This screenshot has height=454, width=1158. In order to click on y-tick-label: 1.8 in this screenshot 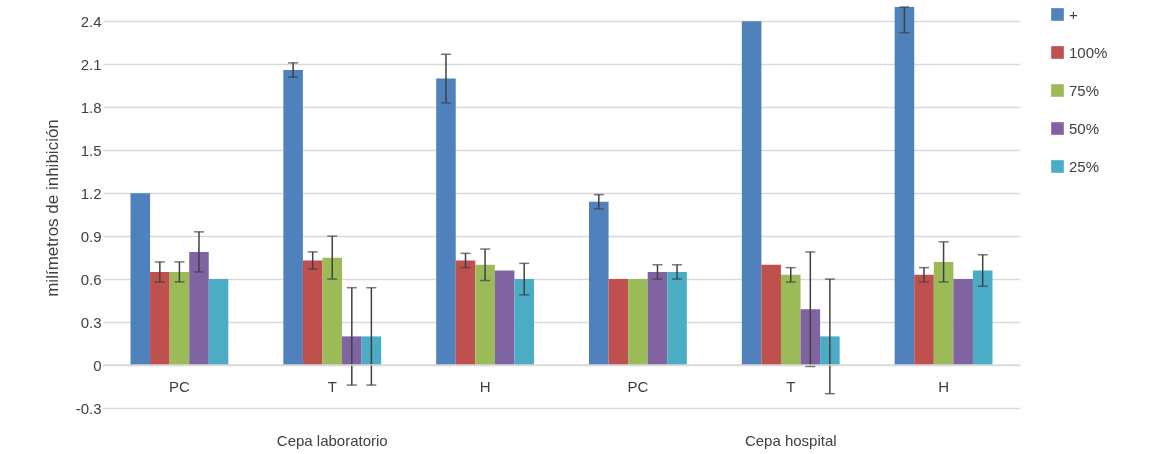, I will do `click(91, 107)`.